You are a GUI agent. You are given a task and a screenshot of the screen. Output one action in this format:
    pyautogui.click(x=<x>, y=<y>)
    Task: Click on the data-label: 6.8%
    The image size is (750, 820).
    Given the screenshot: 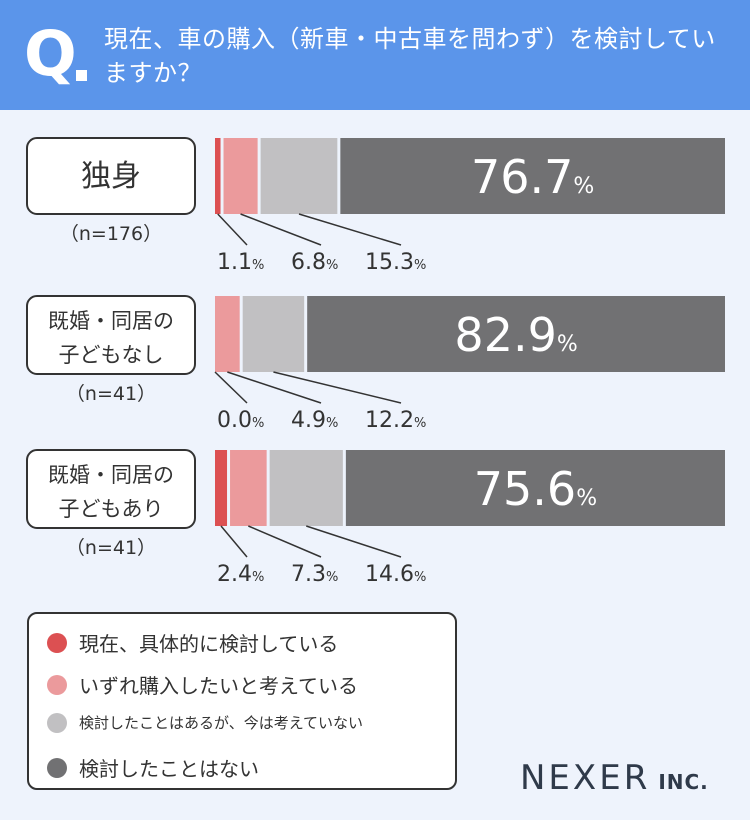 What is the action you would take?
    pyautogui.click(x=314, y=262)
    